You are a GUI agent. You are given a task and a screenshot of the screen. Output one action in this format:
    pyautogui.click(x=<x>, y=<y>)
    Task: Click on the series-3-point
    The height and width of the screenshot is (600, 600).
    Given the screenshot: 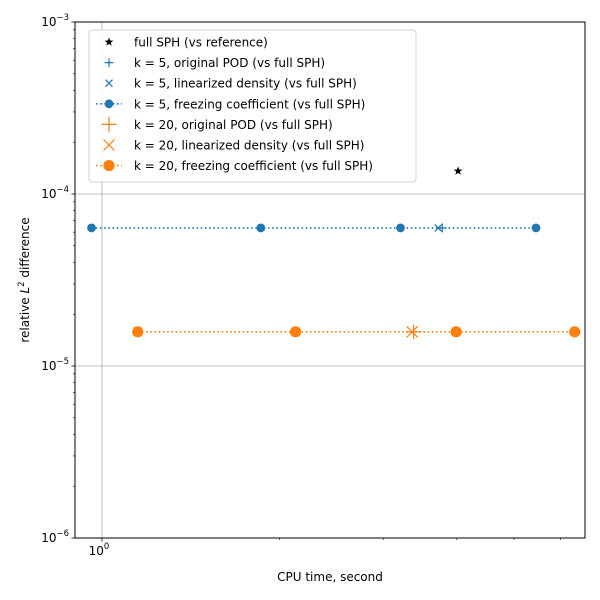 What is the action you would take?
    pyautogui.click(x=438, y=227)
    